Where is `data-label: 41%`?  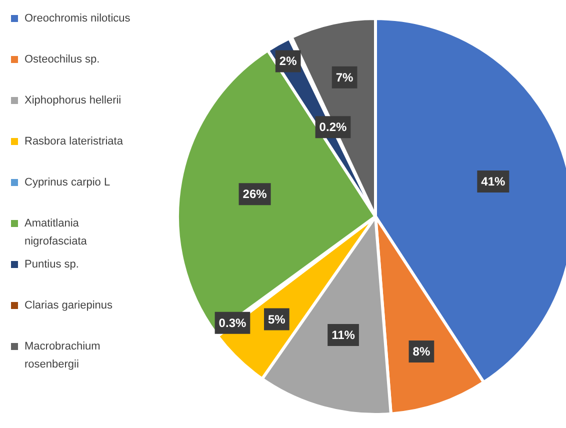
data-label: 41% is located at coordinates (493, 181).